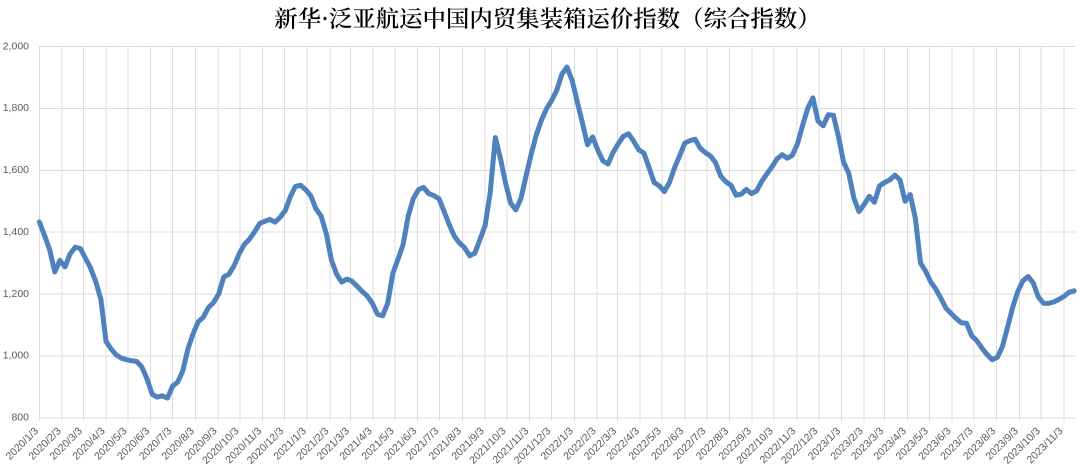 This screenshot has width=1080, height=476. What do you see at coordinates (16, 170) in the screenshot?
I see `svg-text: 1,600` at bounding box center [16, 170].